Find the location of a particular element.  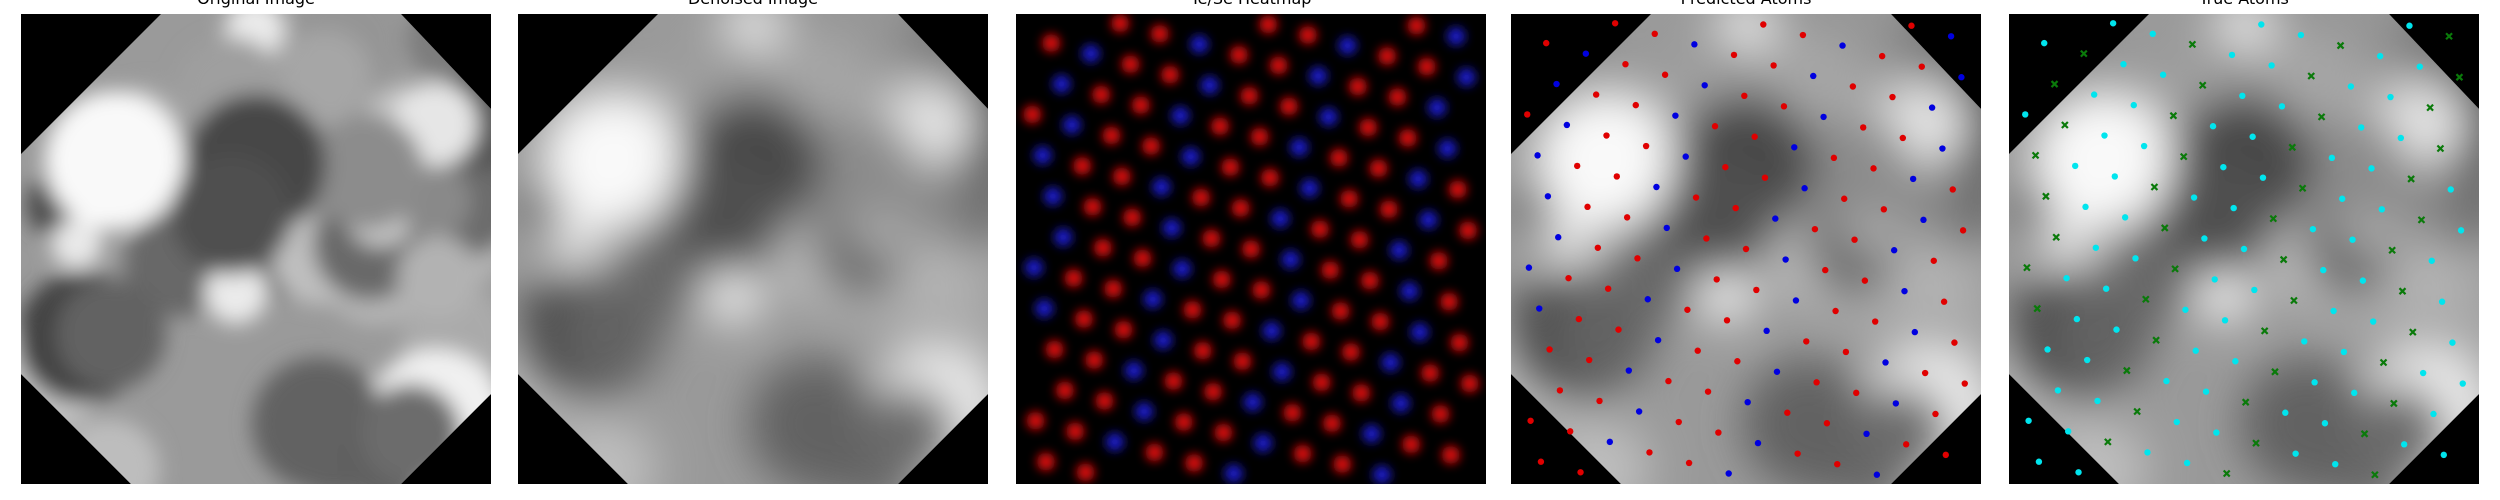

panel-title: Te/Se Heatmap is located at coordinates (1251, 4).